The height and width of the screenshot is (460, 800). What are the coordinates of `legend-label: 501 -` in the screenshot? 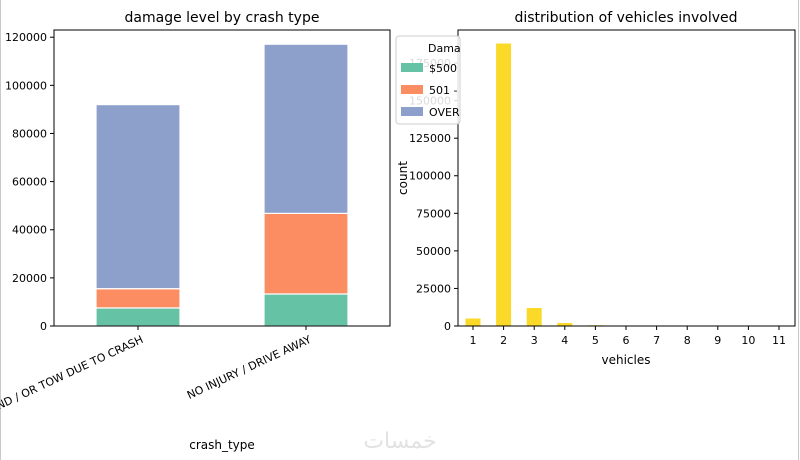 It's located at (443, 90).